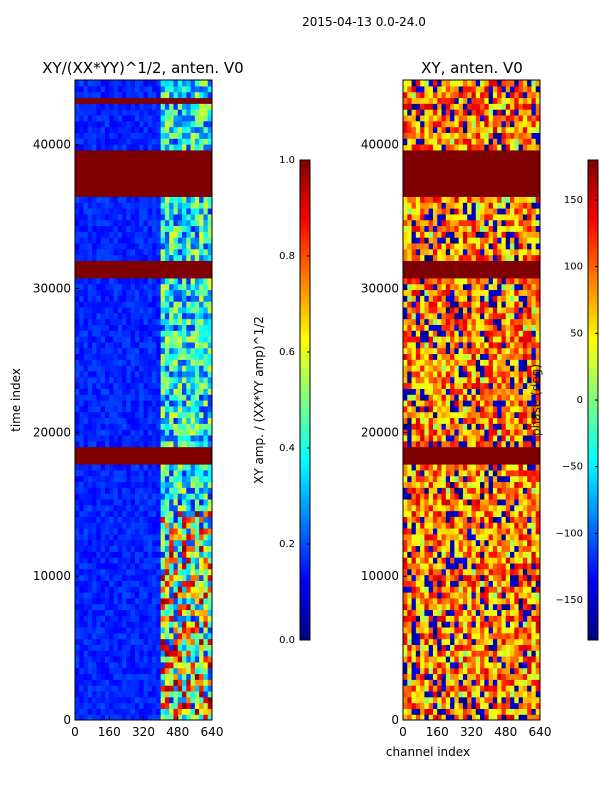  Describe the element at coordinates (259, 400) in the screenshot. I see `left-colorbar-label: XY amp. / (XX*YY amp)^1/2` at that location.